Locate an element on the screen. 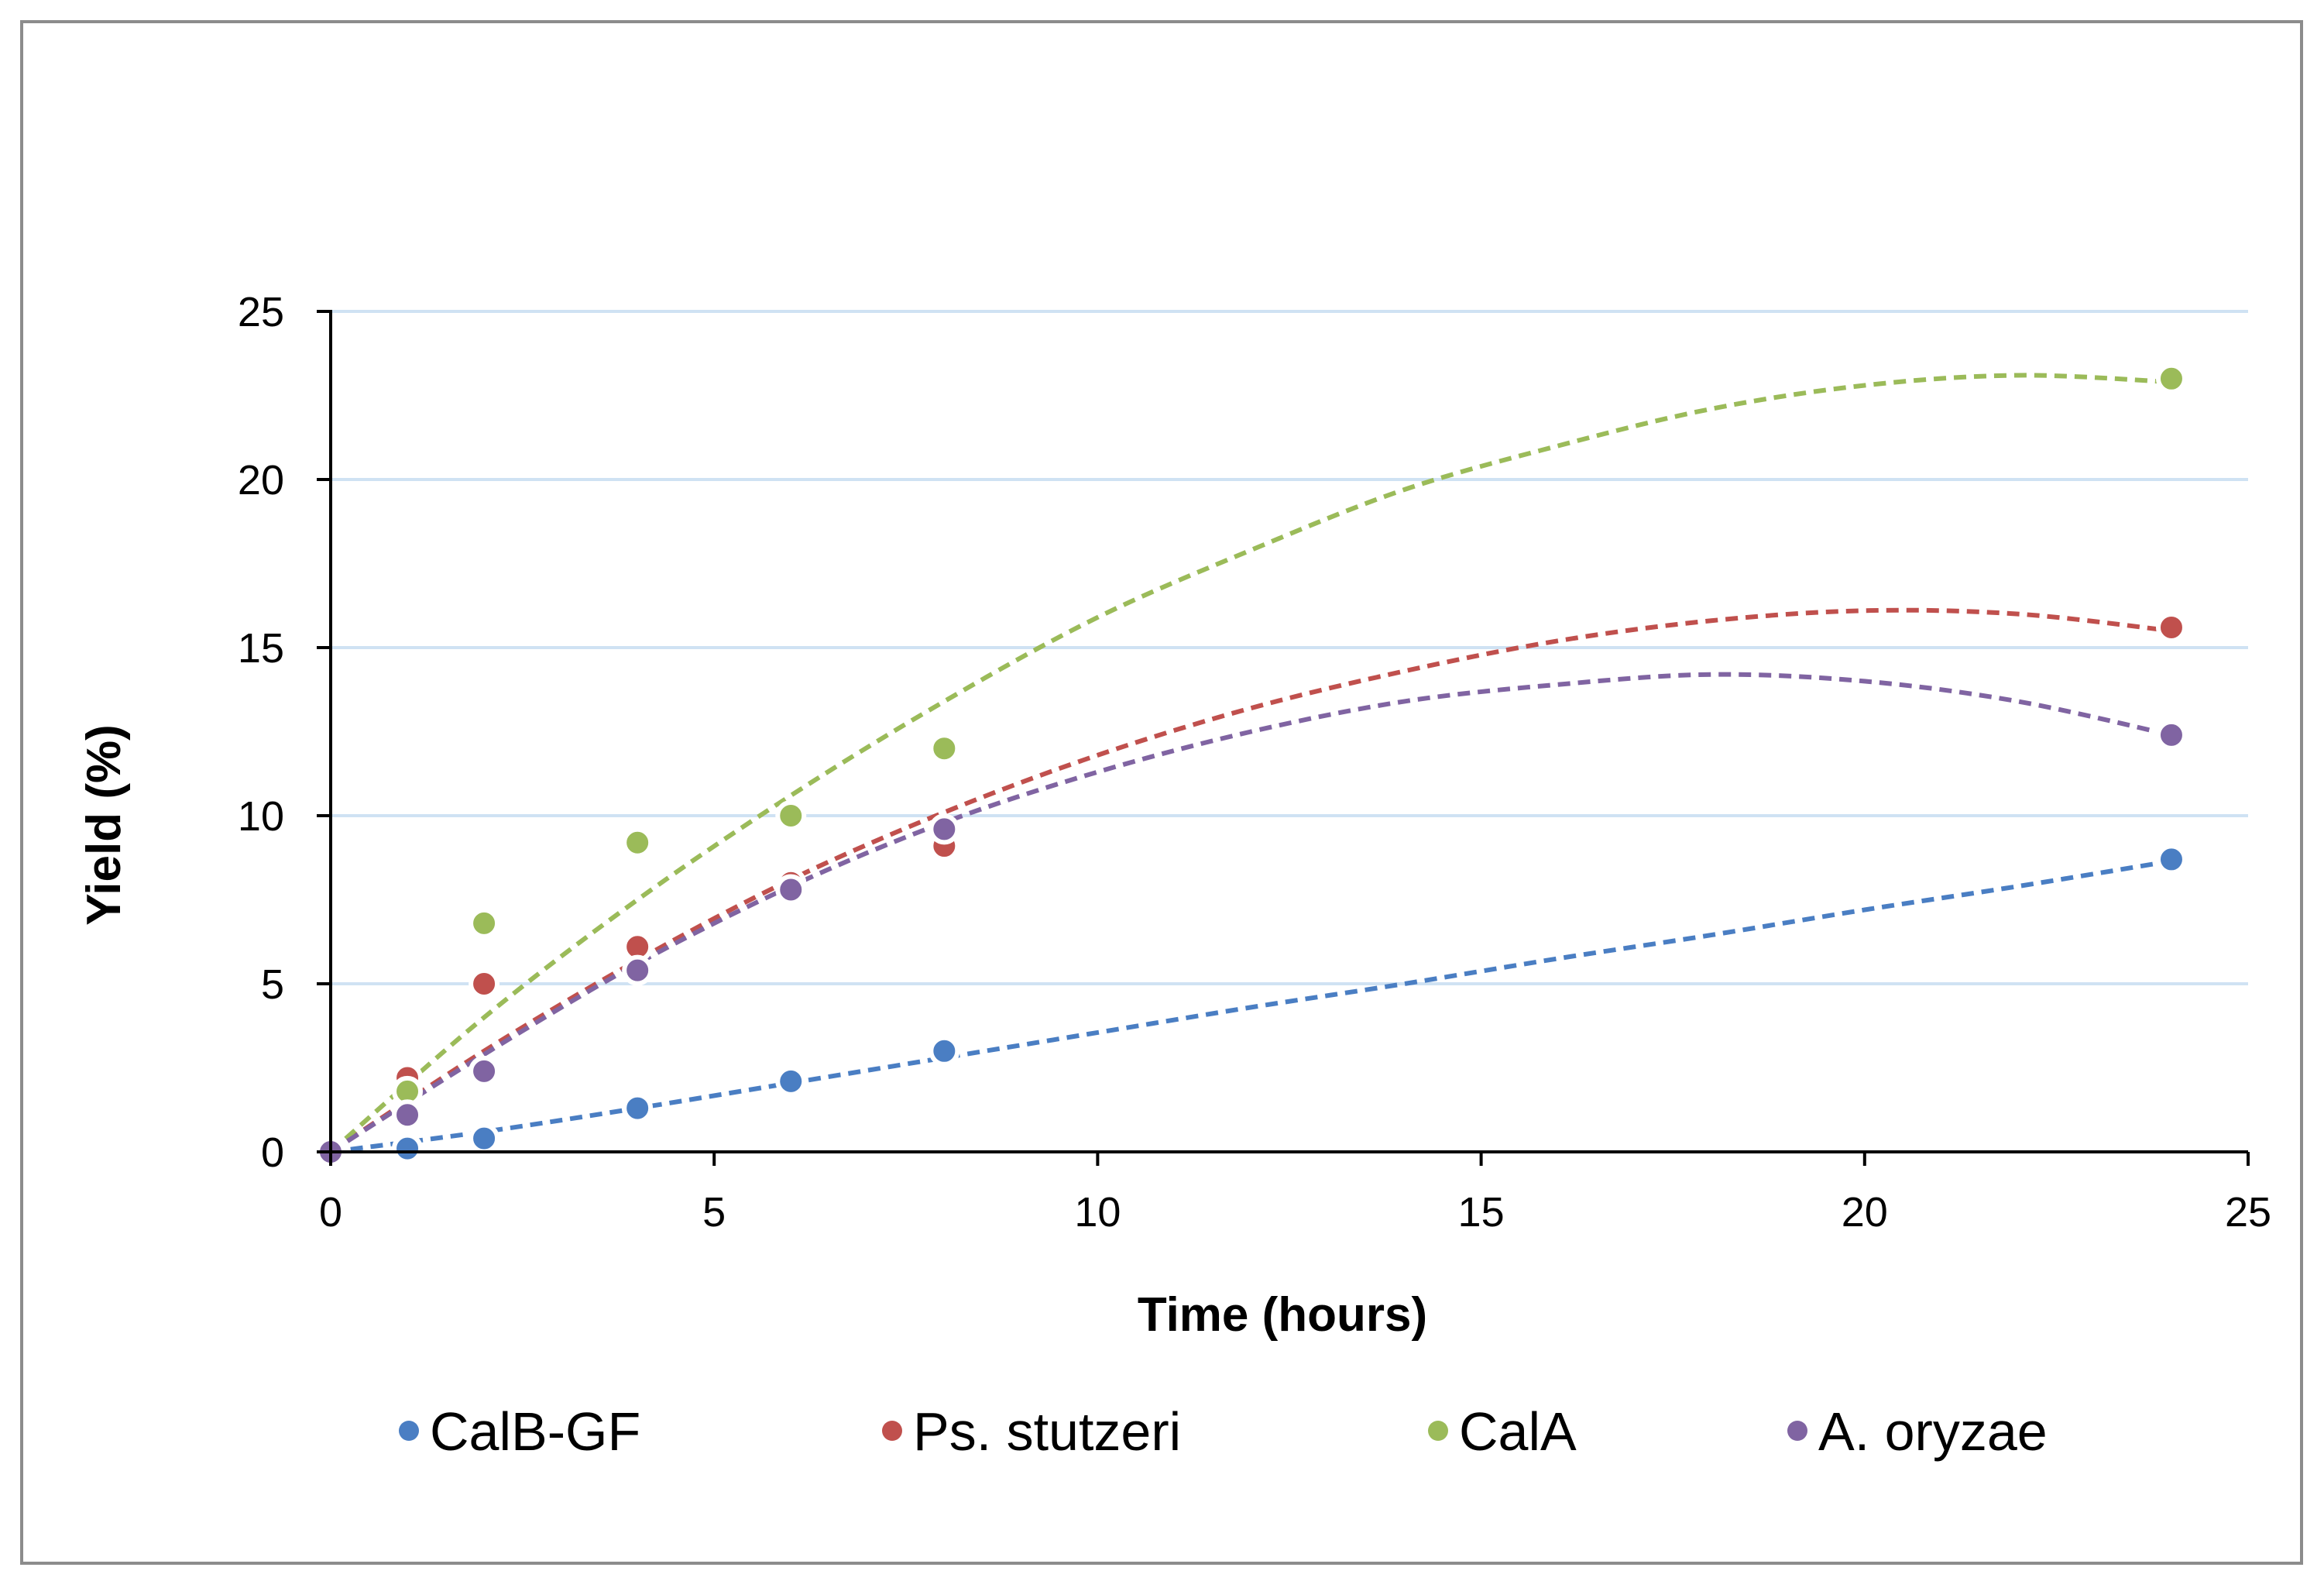 The image size is (2324, 1588). x-axis-title: Time (hours) is located at coordinates (1282, 1315).